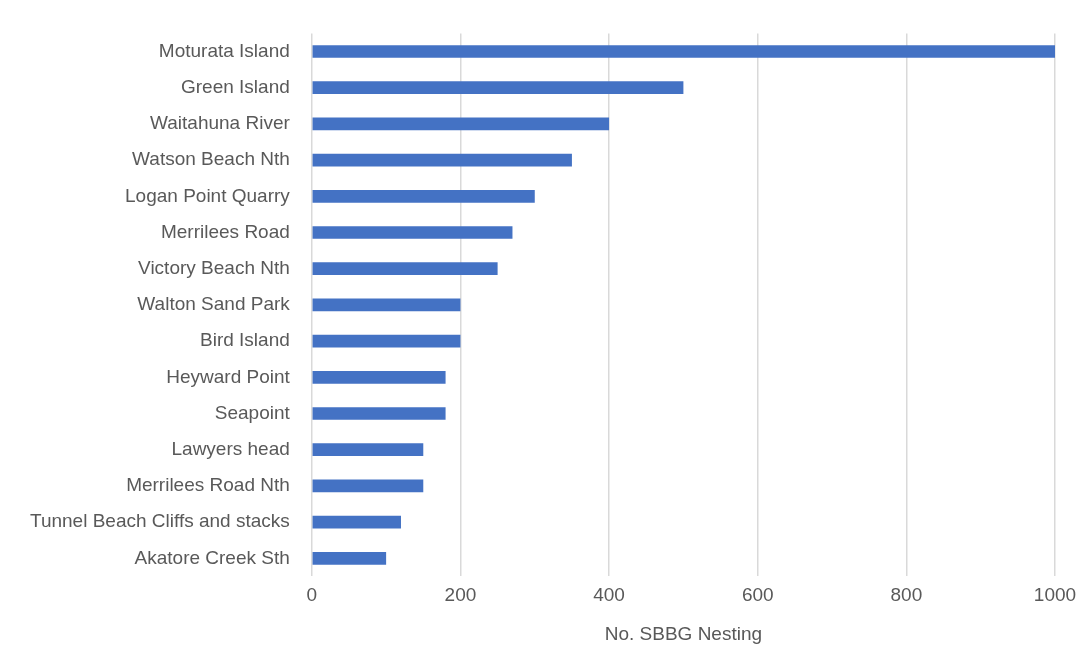 This screenshot has height=654, width=1085. Describe the element at coordinates (208, 195) in the screenshot. I see `y-tick-label: Logan Point Quarry` at that location.